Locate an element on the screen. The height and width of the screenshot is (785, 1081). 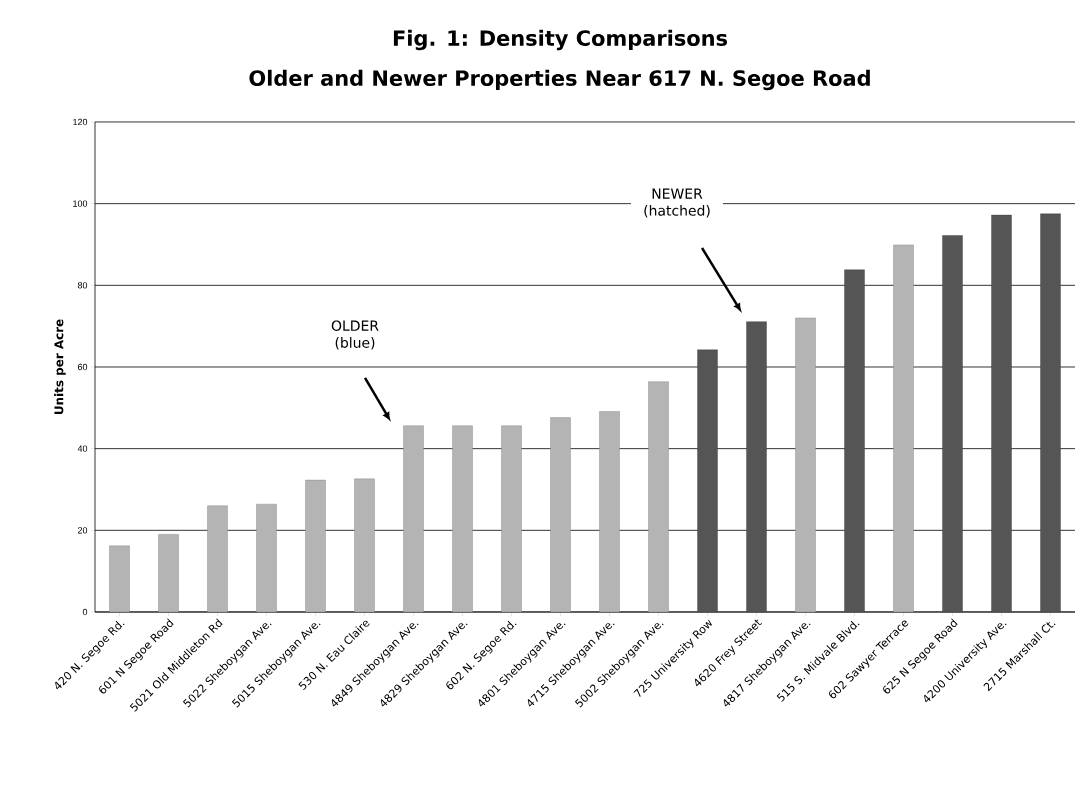
chart-title: Fig. 1: Density Comparisons is located at coordinates (560, 40).